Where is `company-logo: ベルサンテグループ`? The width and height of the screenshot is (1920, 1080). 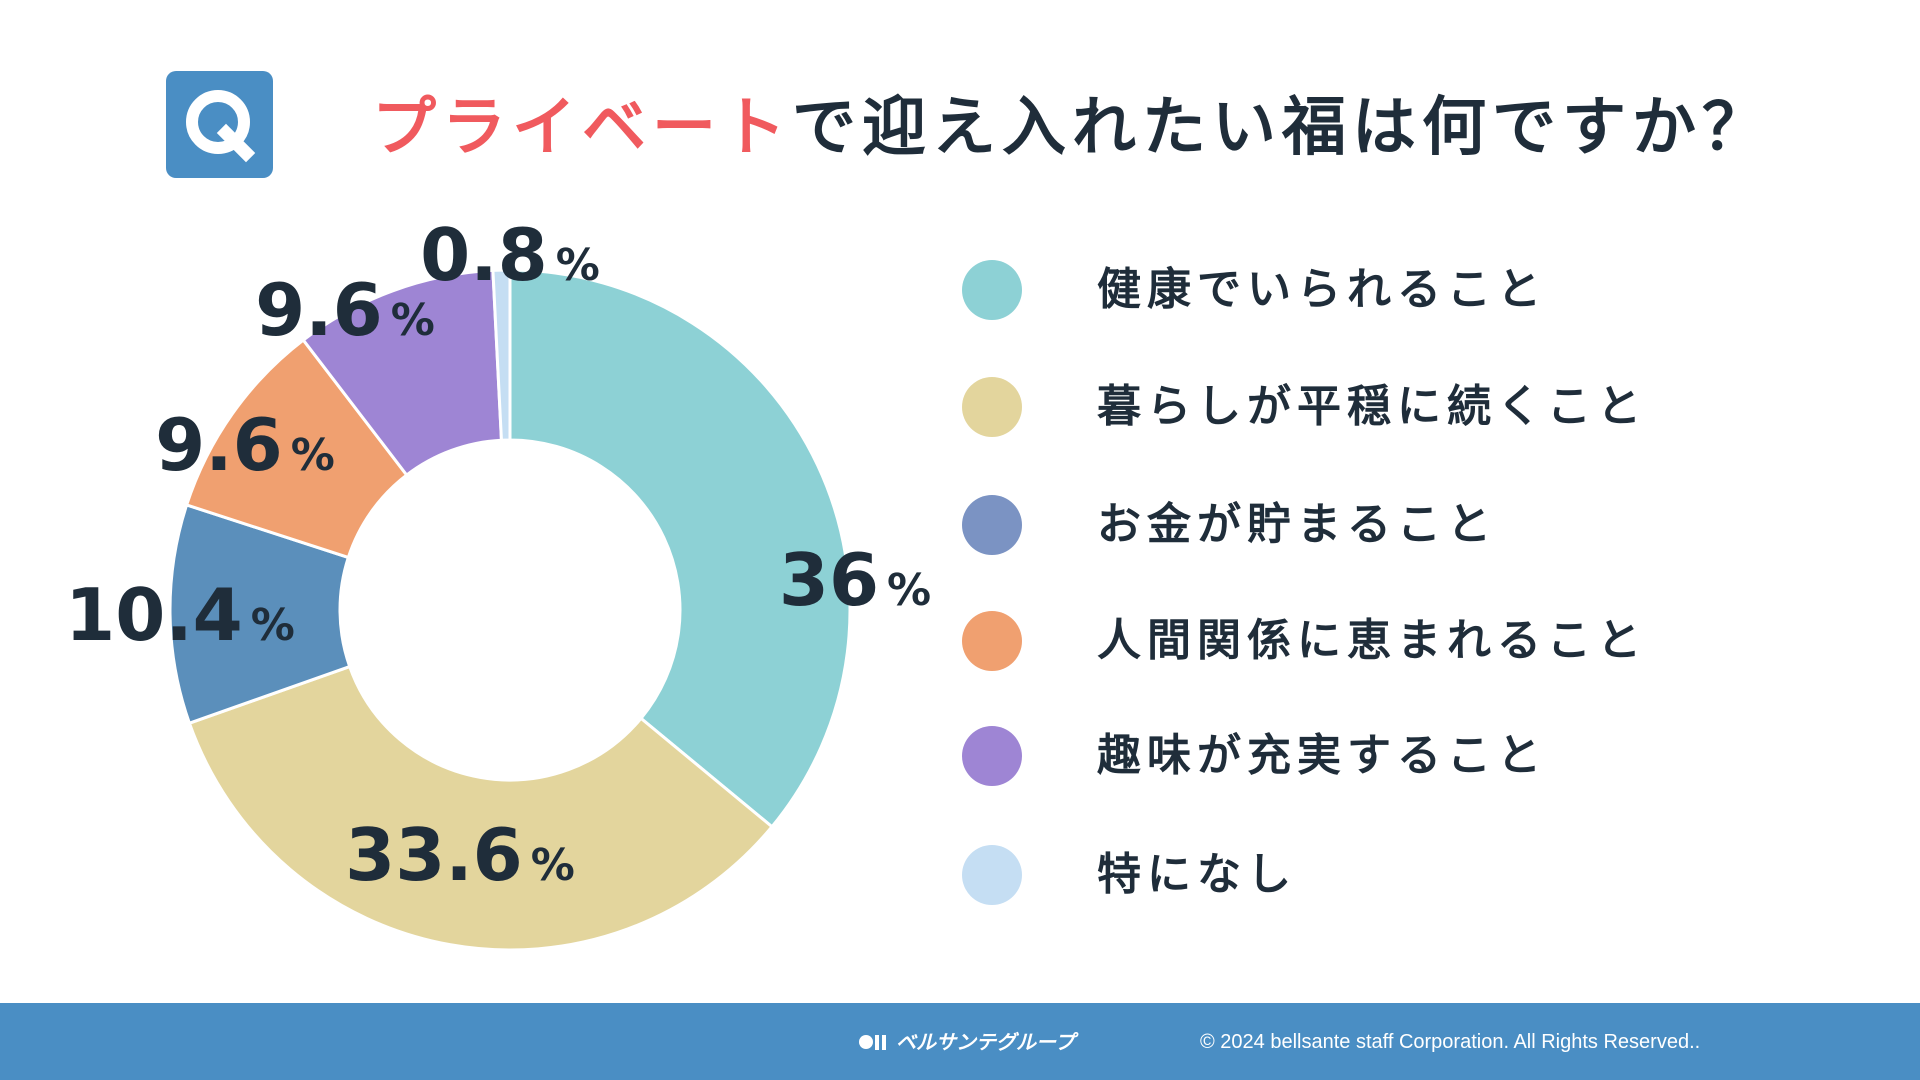 company-logo: ベルサンテグループ is located at coordinates (966, 1042).